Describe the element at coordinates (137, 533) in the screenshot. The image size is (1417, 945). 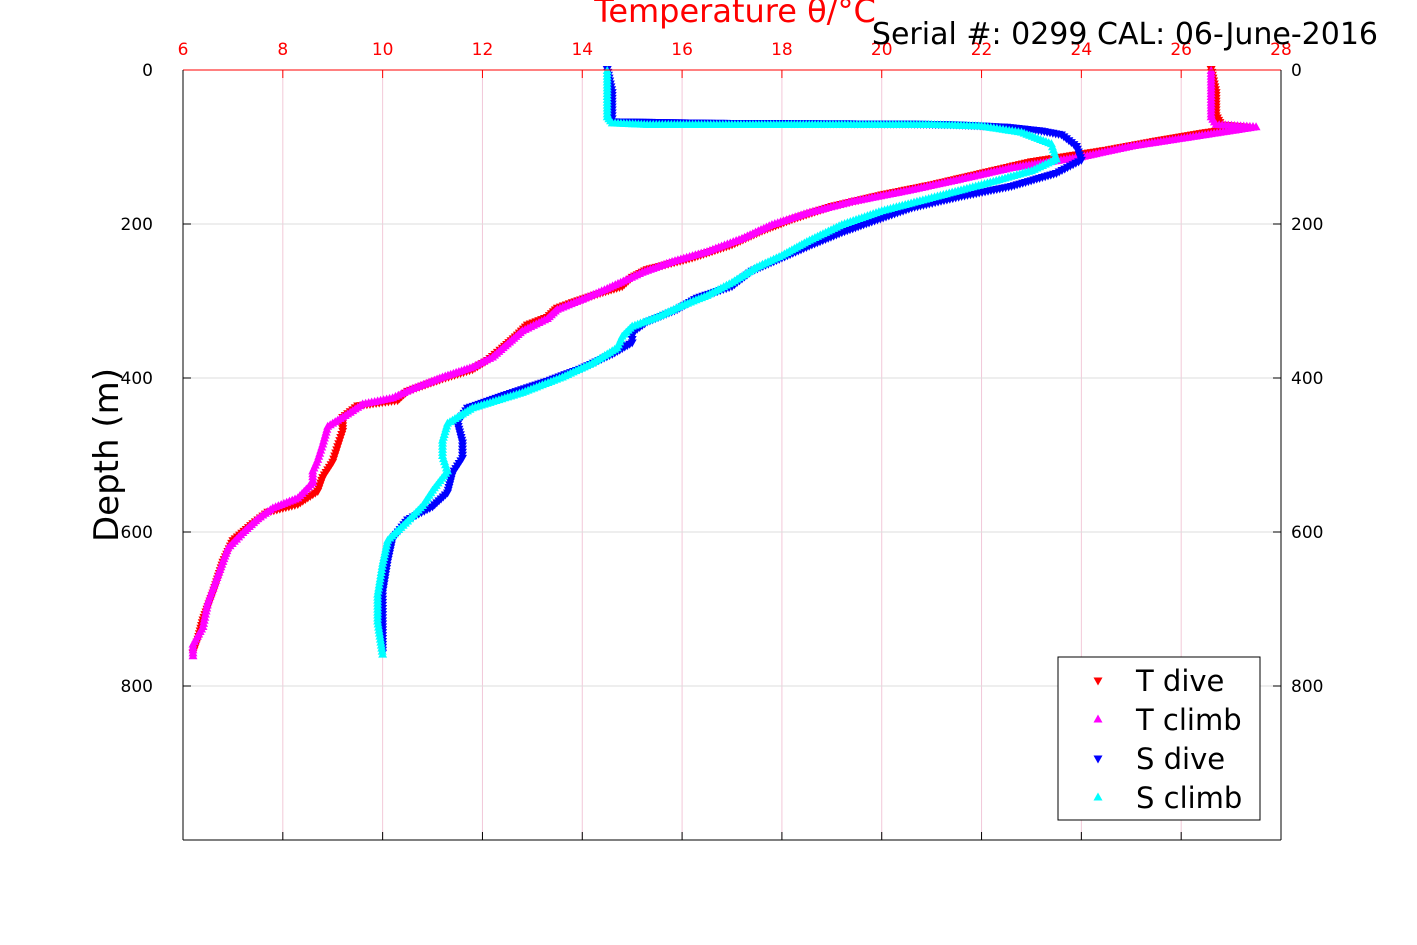
I see `y-tick-label-left: 600` at that location.